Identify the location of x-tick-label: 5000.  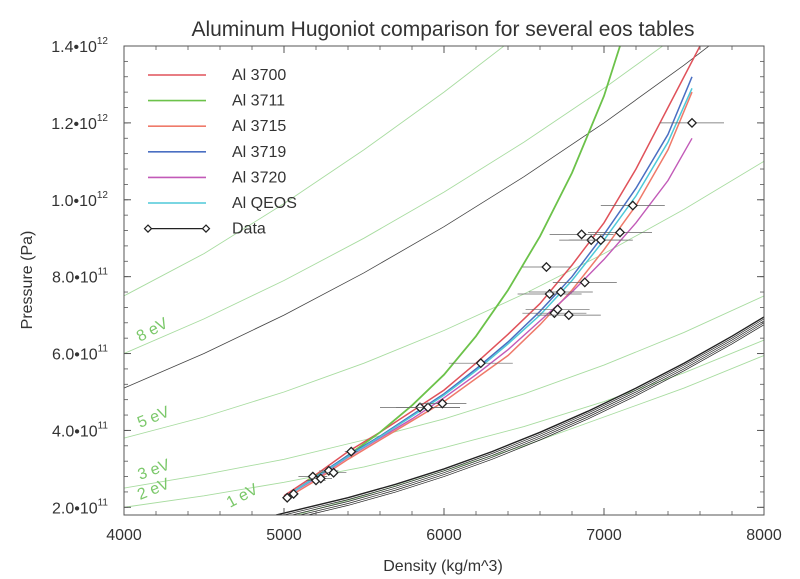
(284, 535).